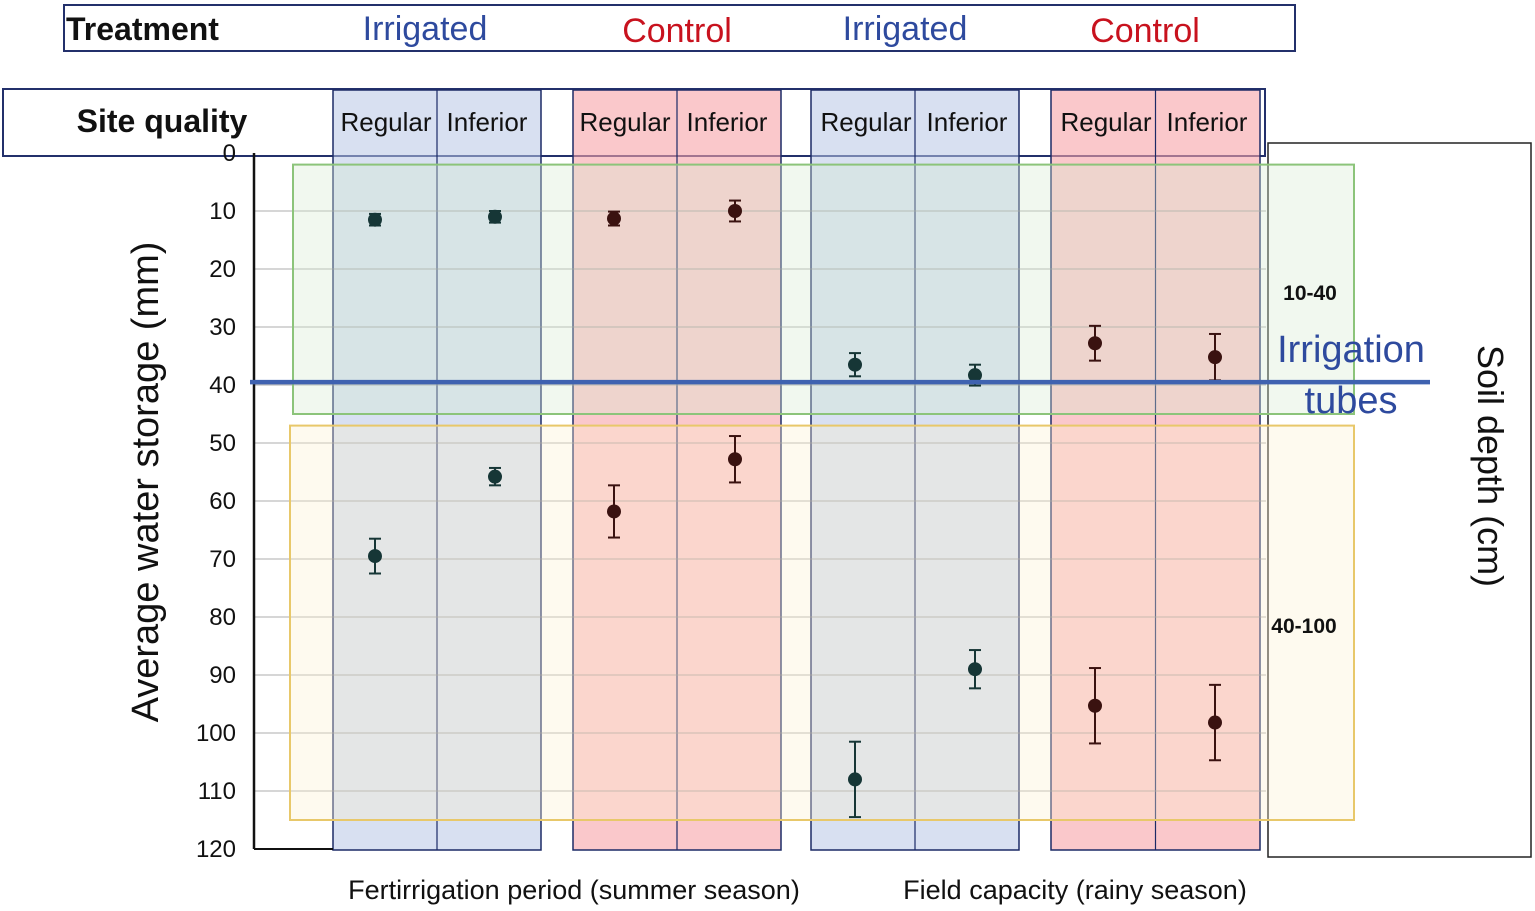  I want to click on site-quality-column-label-7: Inferior, so click(1207, 122).